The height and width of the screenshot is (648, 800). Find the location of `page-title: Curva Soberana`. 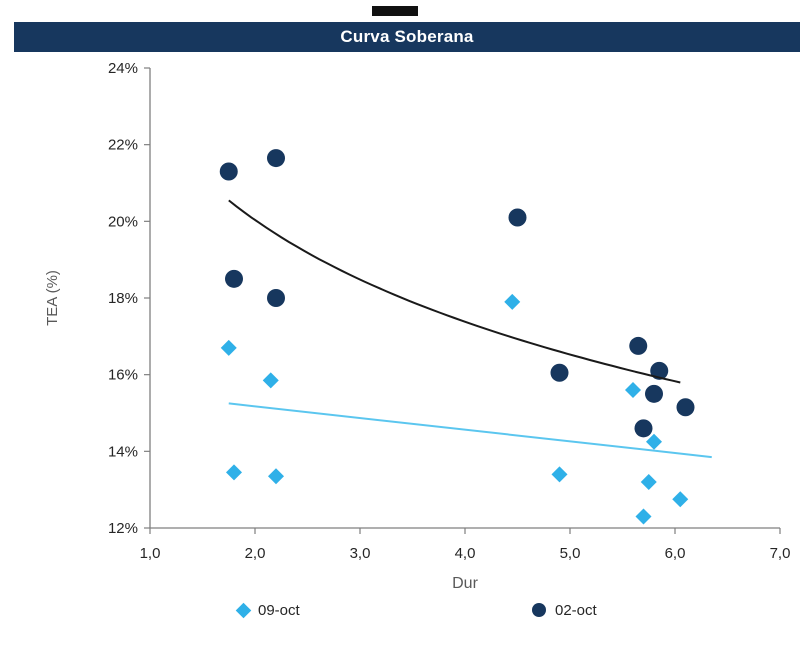

page-title: Curva Soberana is located at coordinates (407, 36).